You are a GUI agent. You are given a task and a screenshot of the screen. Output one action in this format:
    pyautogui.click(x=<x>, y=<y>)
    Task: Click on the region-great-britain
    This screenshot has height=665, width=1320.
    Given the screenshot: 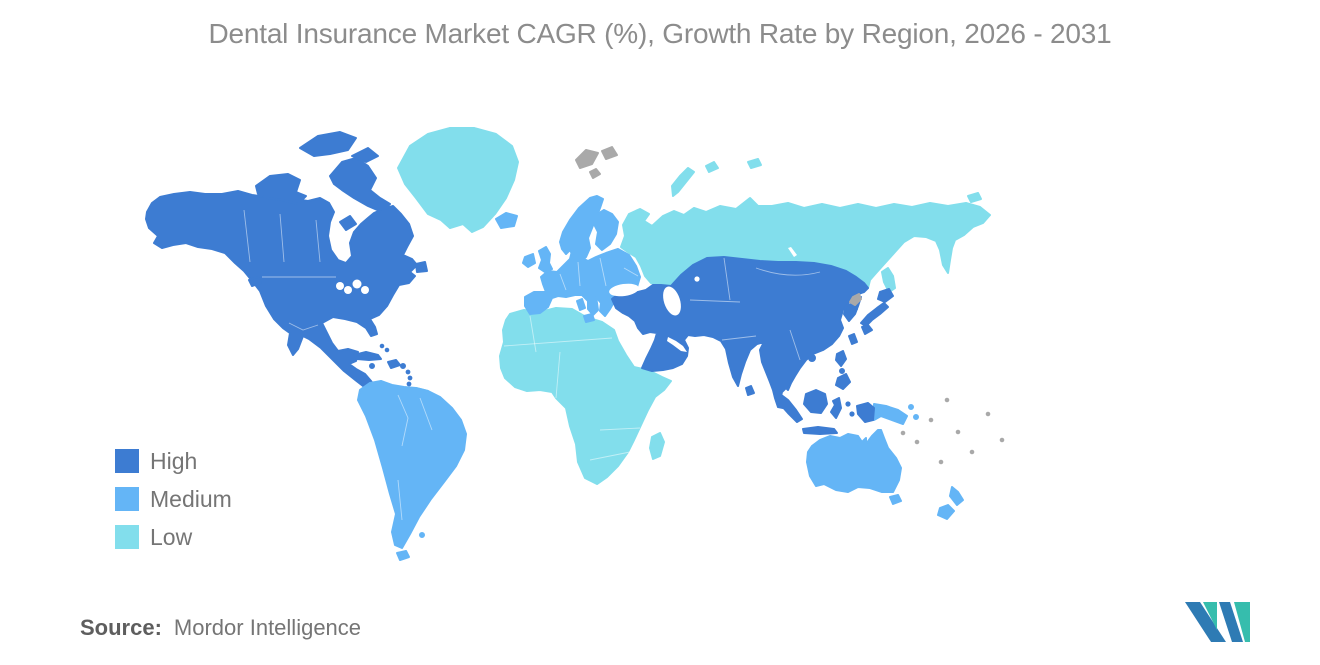 What is the action you would take?
    pyautogui.click(x=545, y=259)
    